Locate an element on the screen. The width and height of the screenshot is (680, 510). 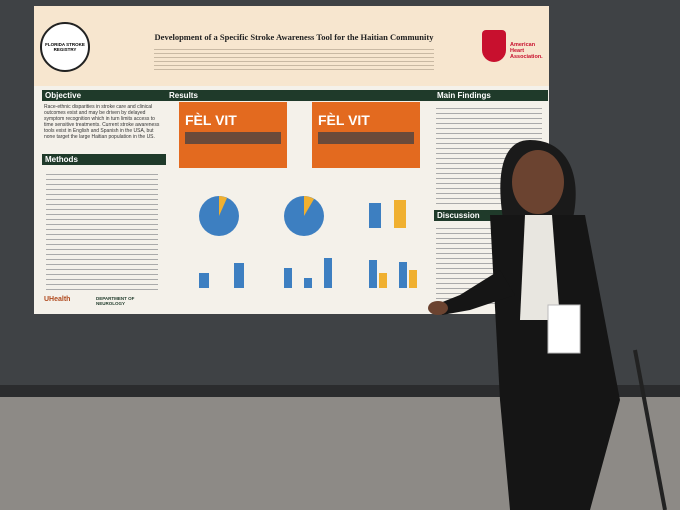
neuro-logo: DEPARTMENT OF NEUROLOGY is located at coordinates (115, 301).